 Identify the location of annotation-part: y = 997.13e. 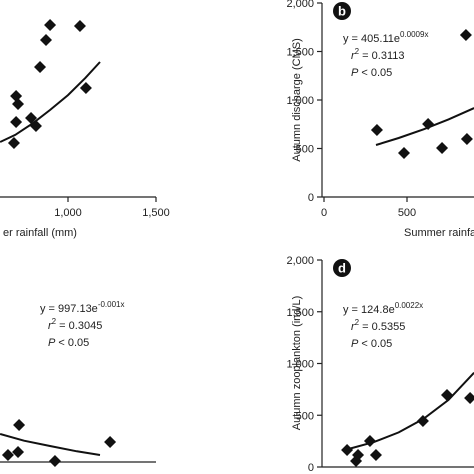
(69, 309).